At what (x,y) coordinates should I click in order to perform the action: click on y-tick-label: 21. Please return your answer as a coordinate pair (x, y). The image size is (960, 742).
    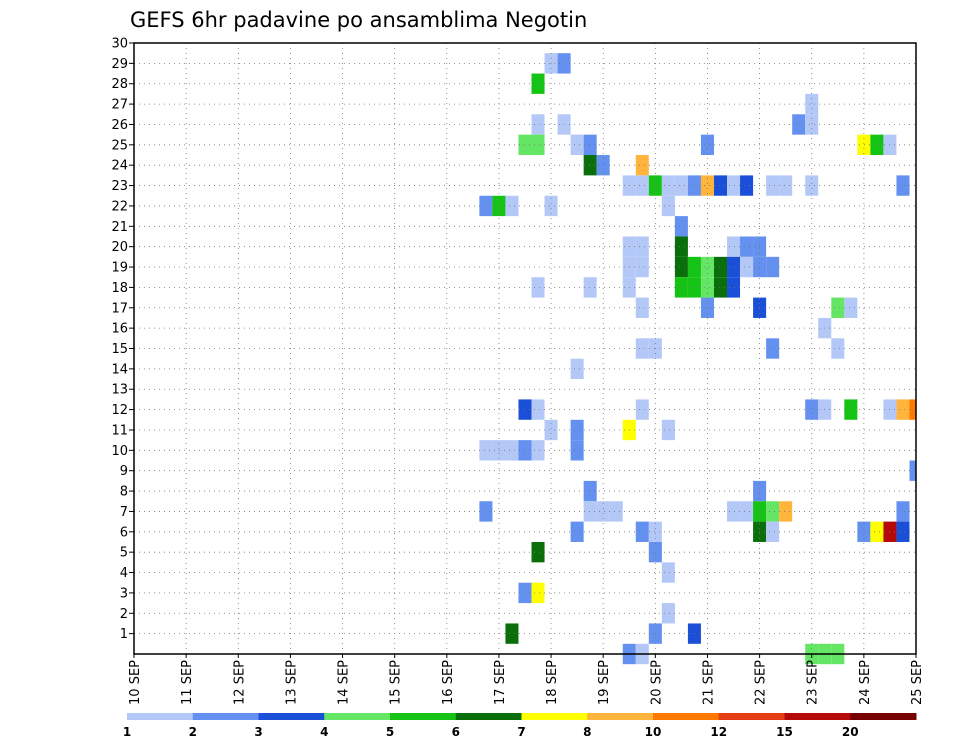
    Looking at the image, I should click on (119, 227).